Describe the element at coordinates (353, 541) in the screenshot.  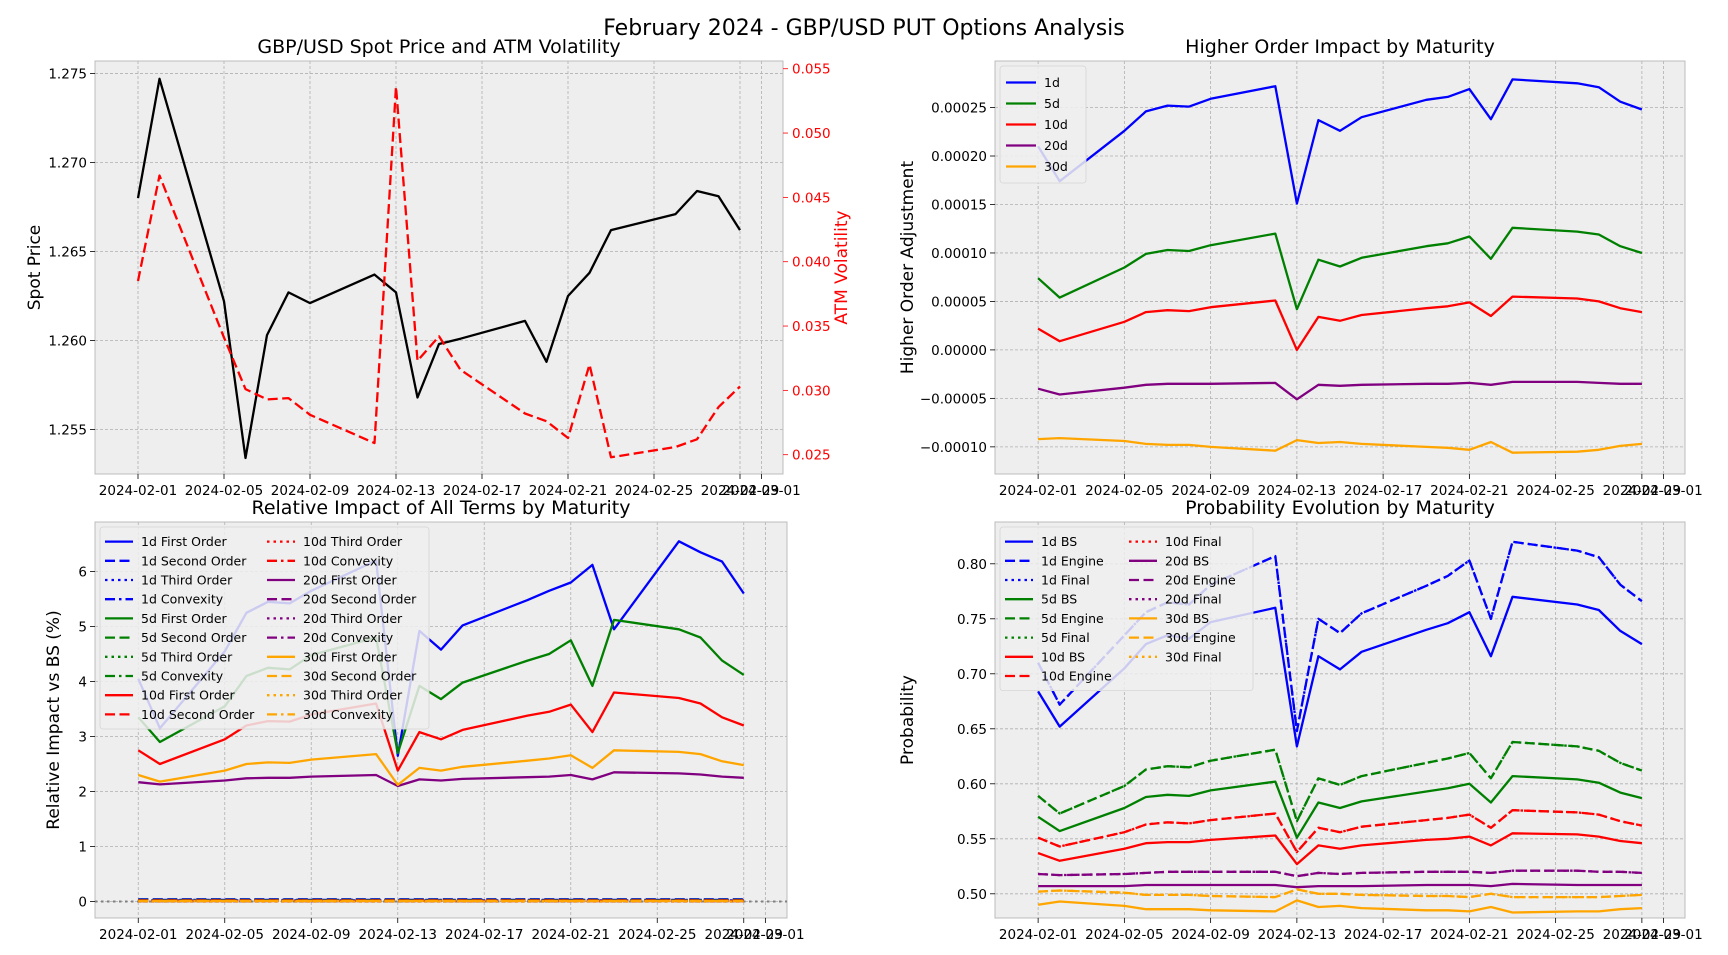
I see `legend-label: 10d Third Order` at that location.